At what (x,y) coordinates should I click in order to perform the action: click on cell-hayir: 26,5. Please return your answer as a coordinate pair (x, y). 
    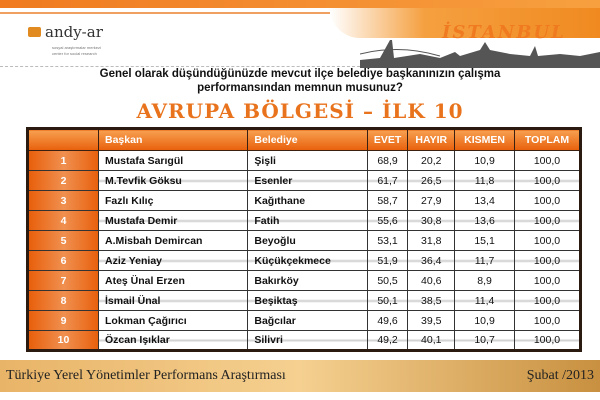
    Looking at the image, I should click on (431, 180).